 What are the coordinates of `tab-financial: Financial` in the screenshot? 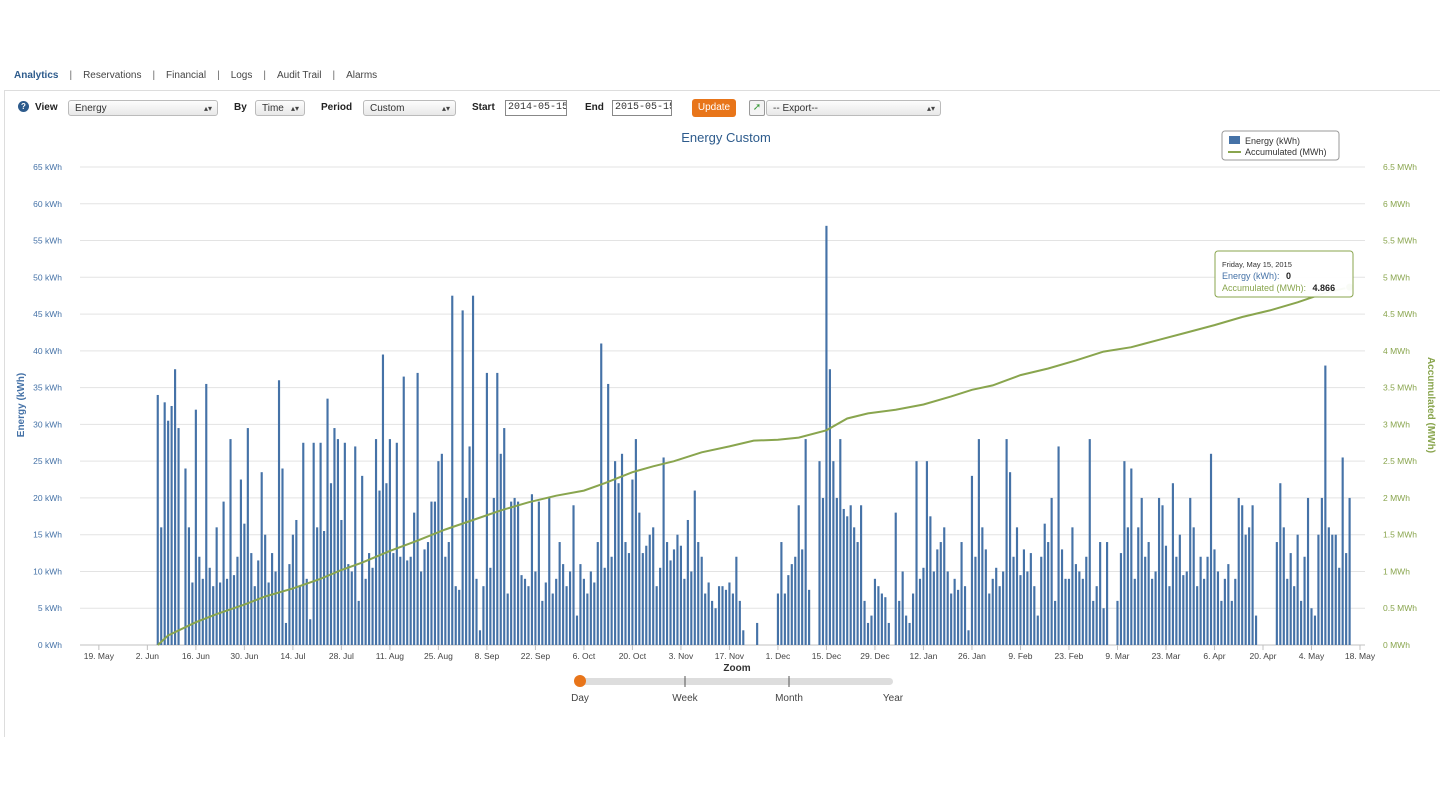 It's located at (186, 75).